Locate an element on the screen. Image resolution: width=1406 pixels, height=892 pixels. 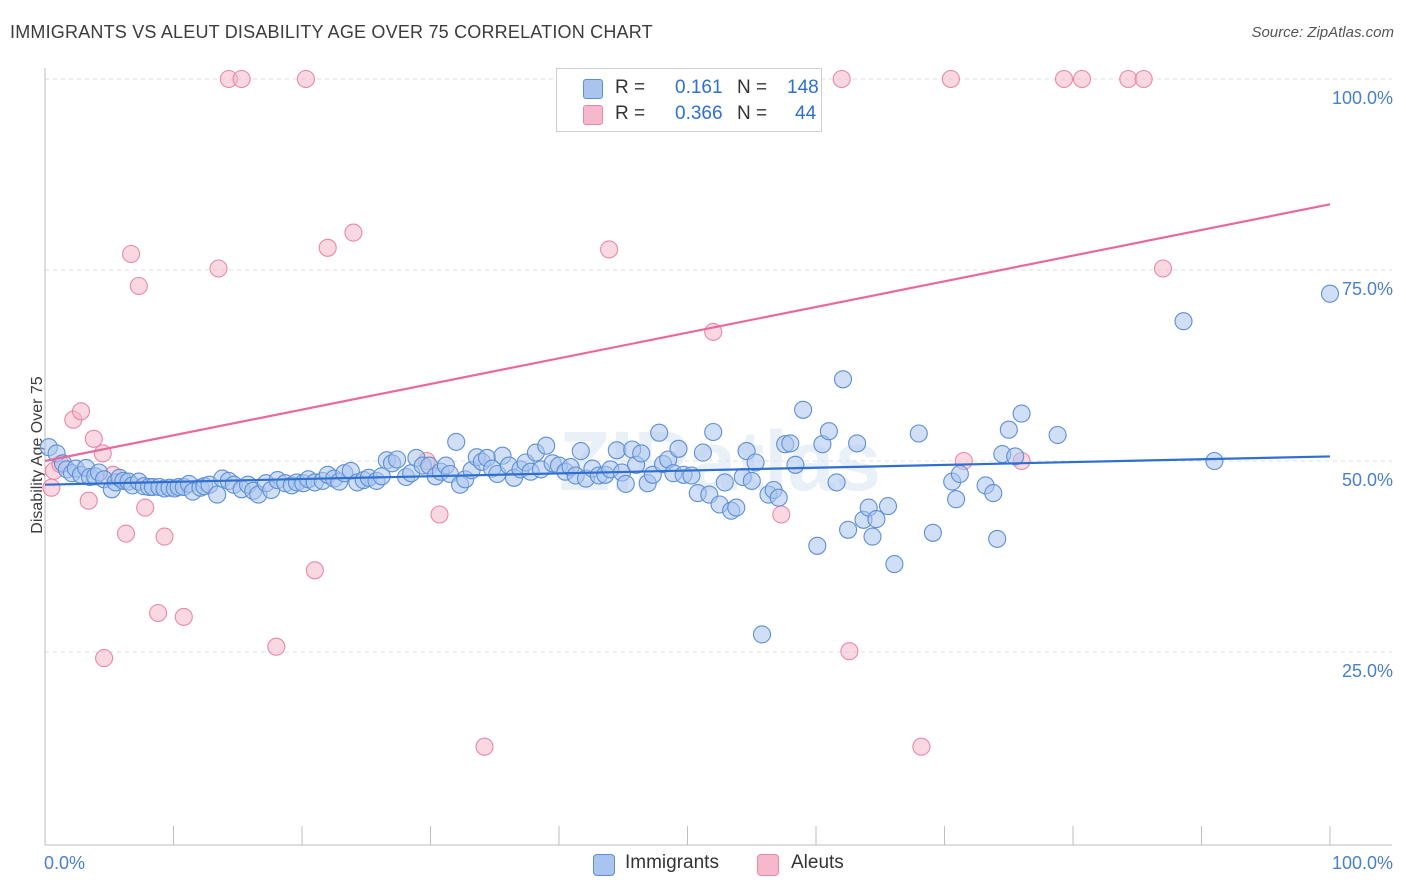
immigrants-trendline is located at coordinates (687, 470).